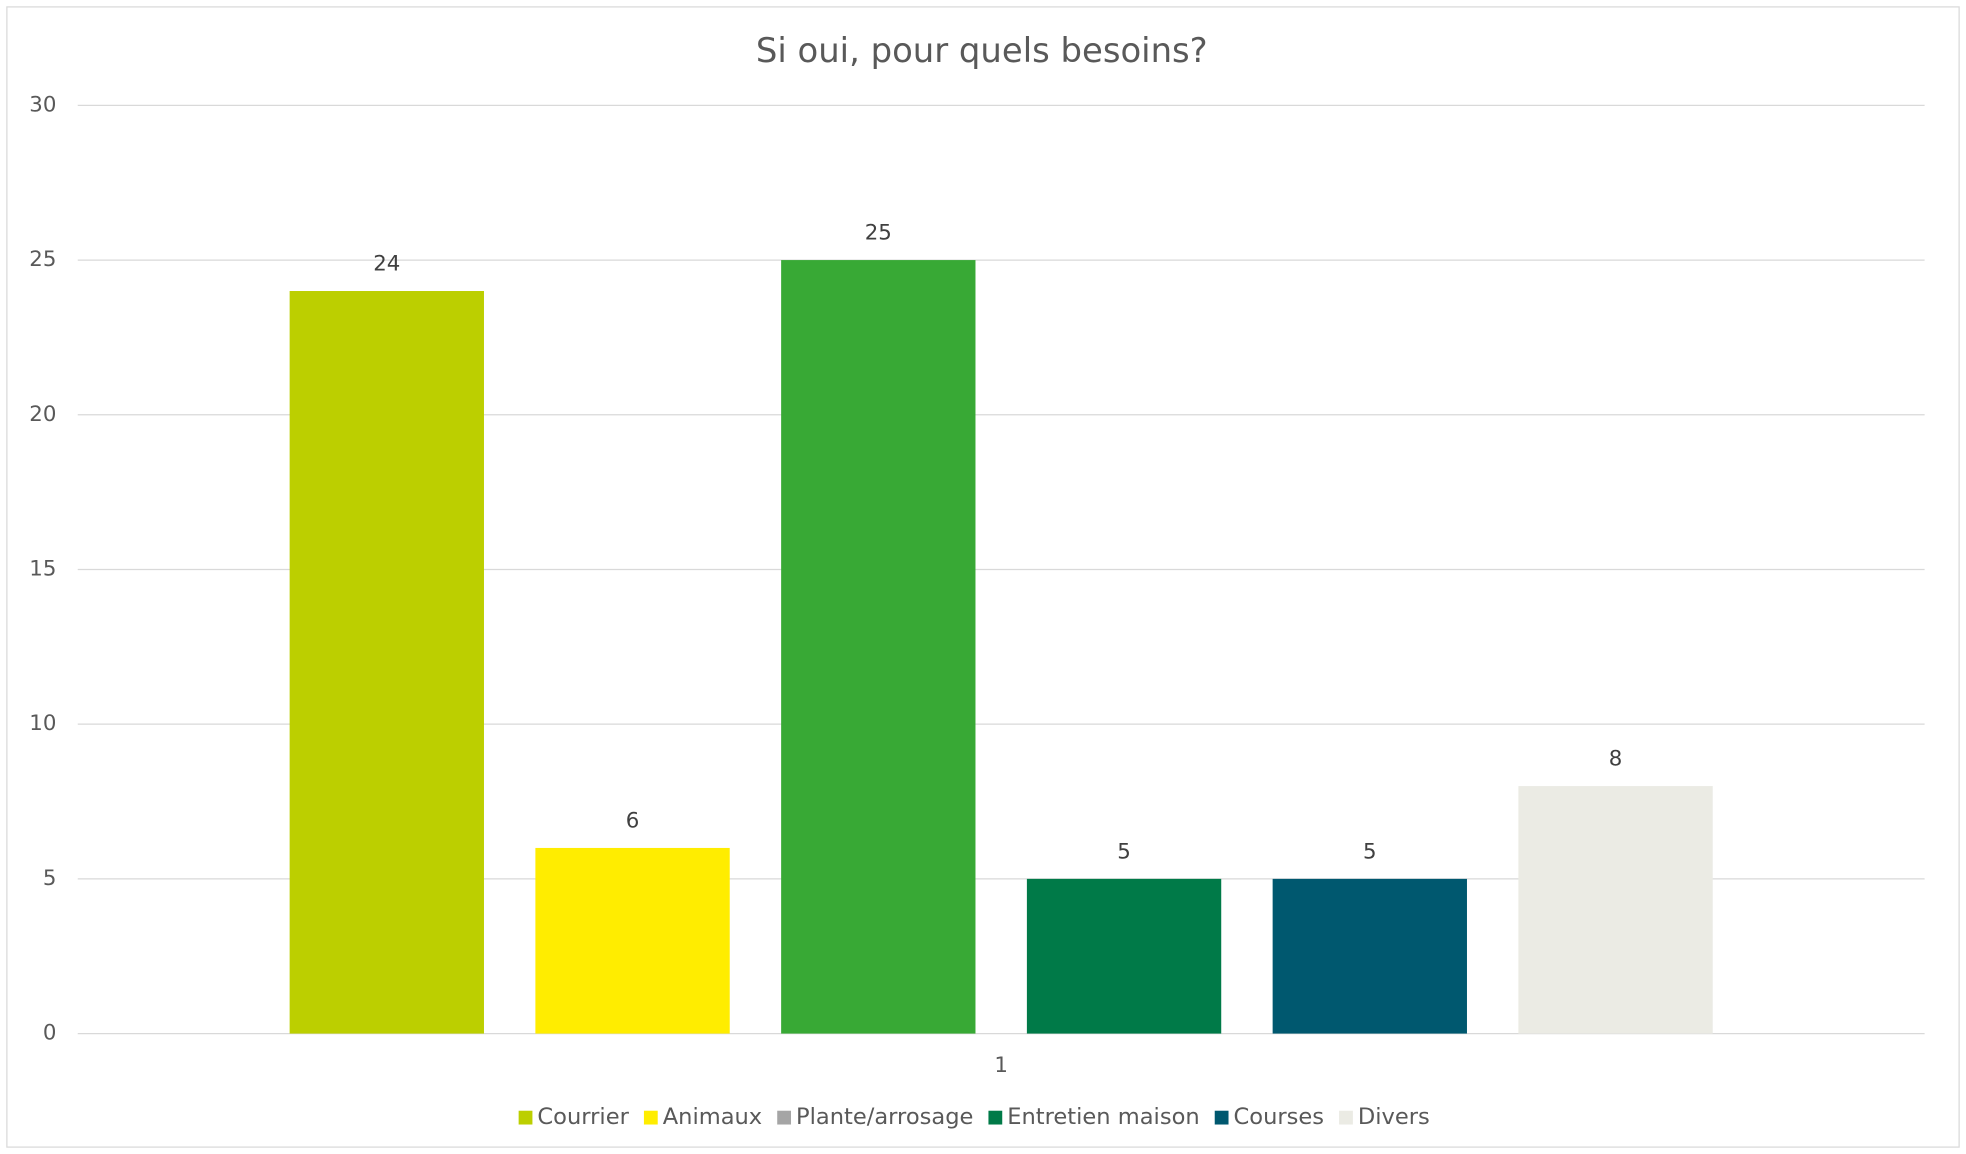 Image resolution: width=1966 pixels, height=1154 pixels. Describe the element at coordinates (1103, 1117) in the screenshot. I see `legend-label: Entretien maison` at that location.